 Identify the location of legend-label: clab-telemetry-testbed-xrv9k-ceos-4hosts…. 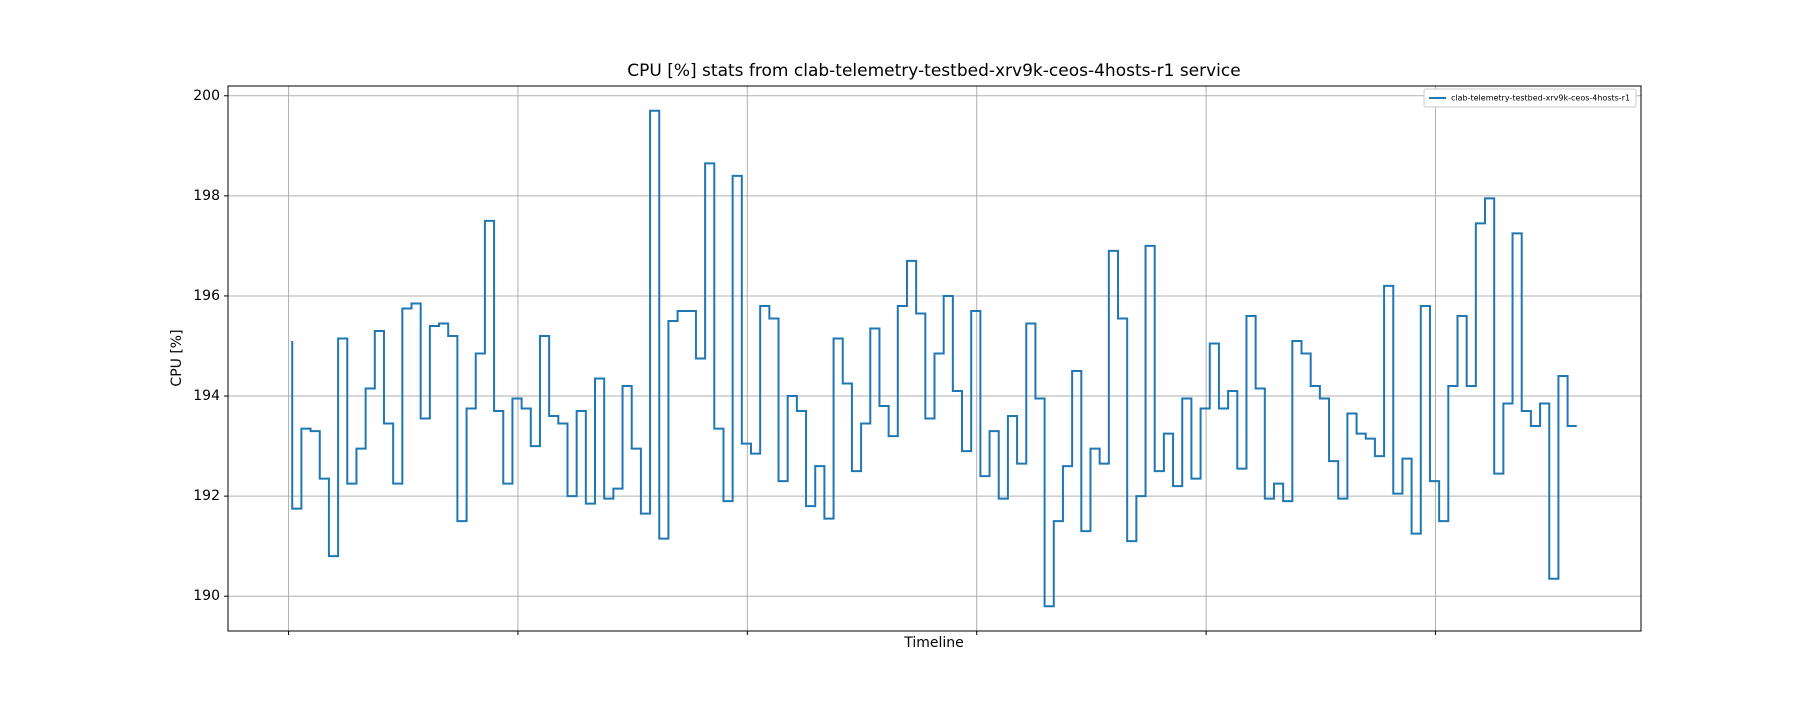
(1540, 98).